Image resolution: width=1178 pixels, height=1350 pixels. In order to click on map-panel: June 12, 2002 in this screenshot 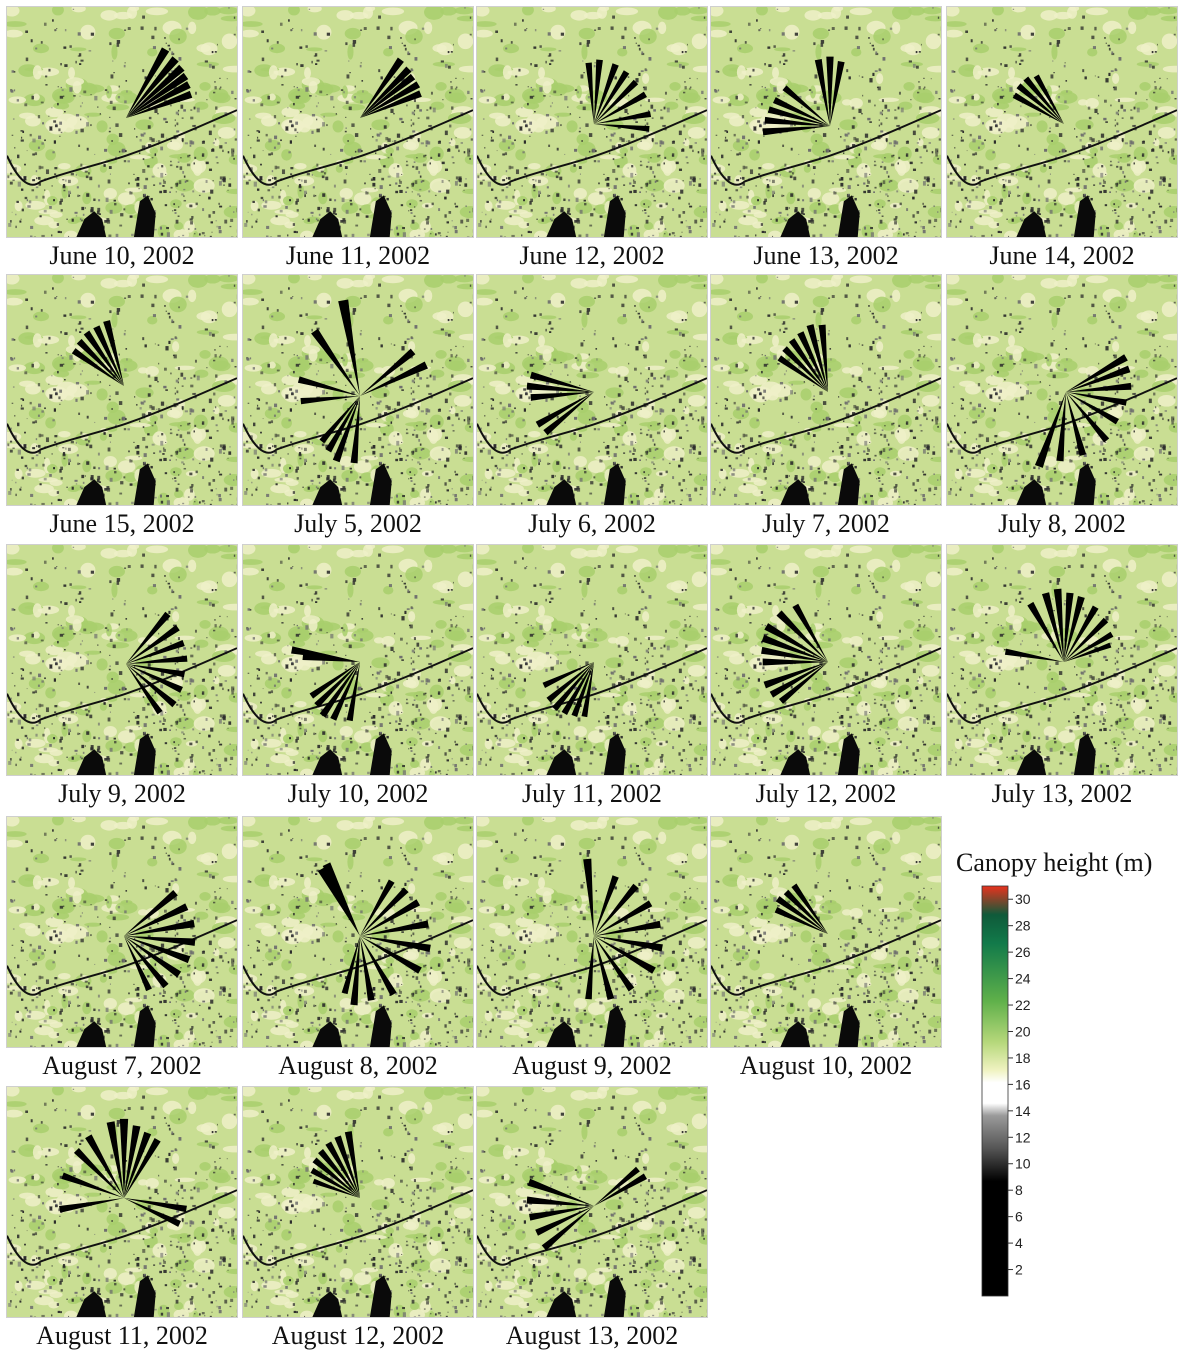, I will do `click(592, 122)`.